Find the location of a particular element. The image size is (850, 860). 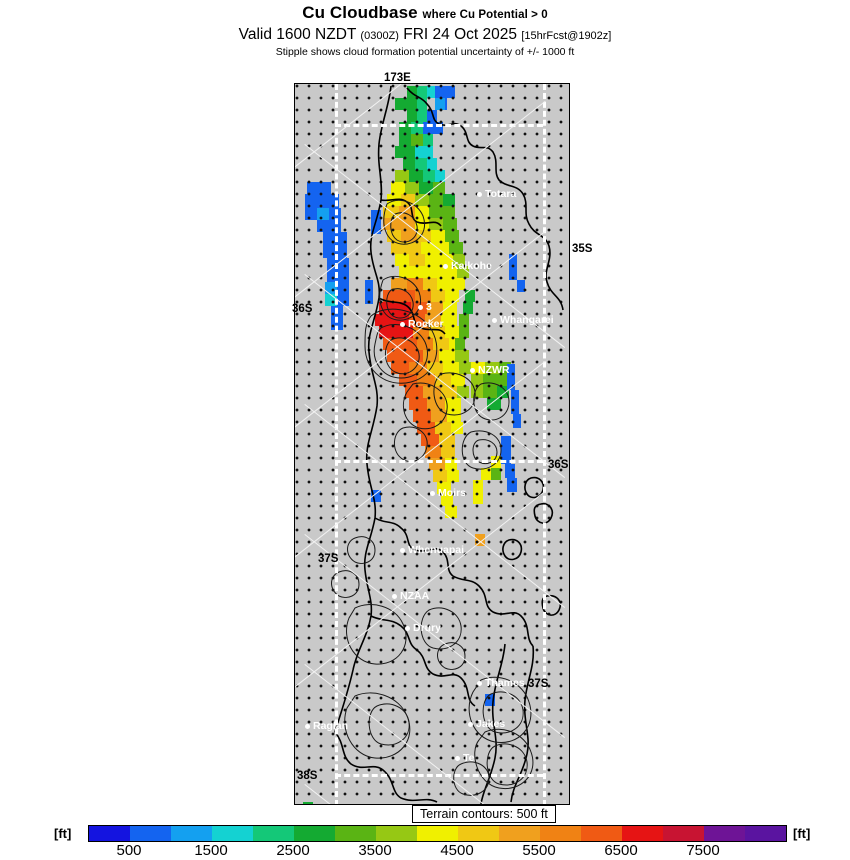

site-marker: Te is located at coordinates (464, 758).